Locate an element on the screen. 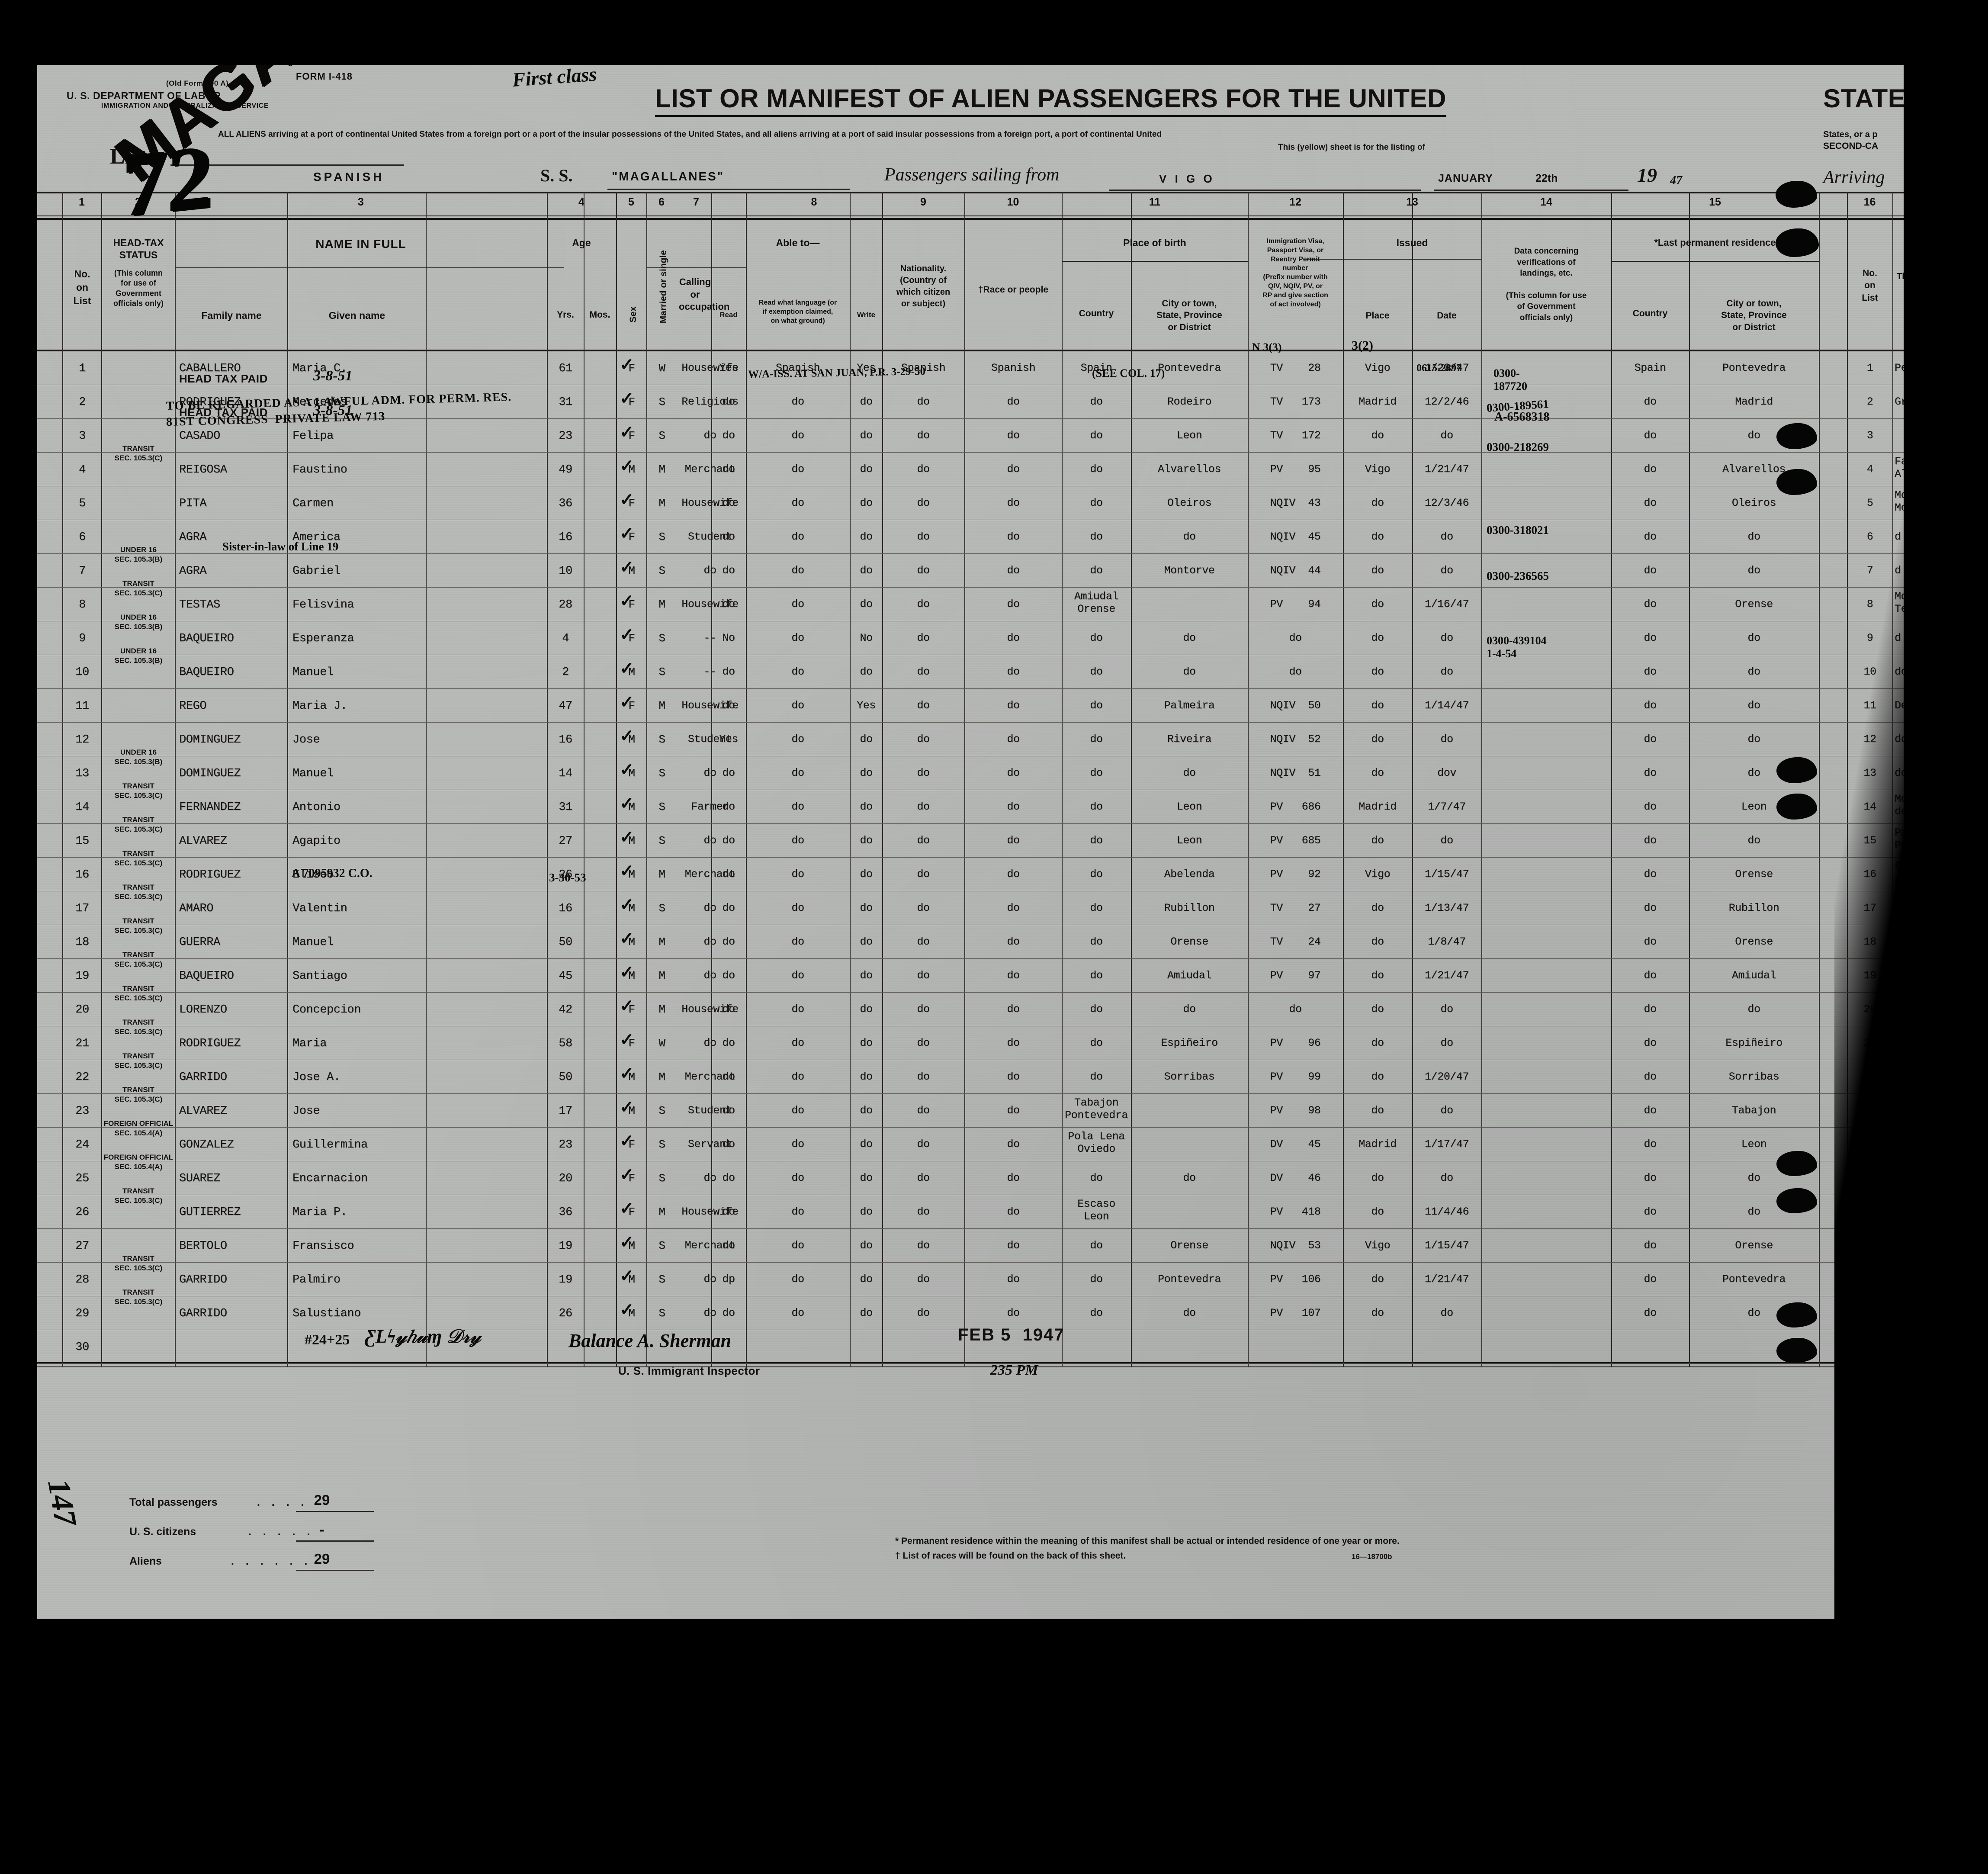  row-separator is located at coordinates (988, 419).